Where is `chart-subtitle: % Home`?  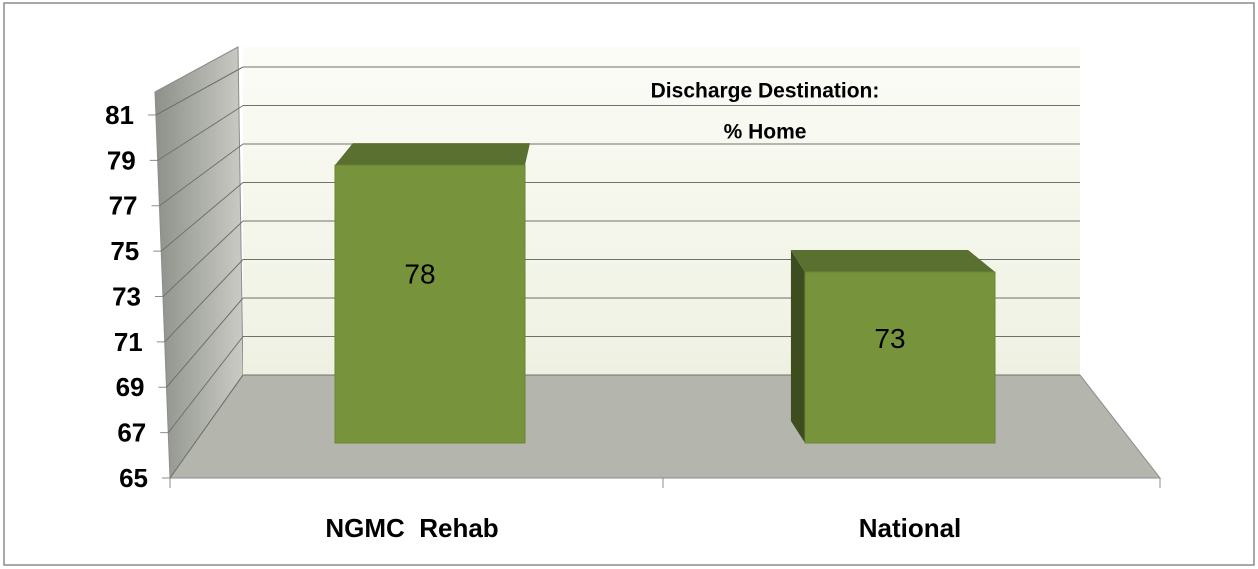
chart-subtitle: % Home is located at coordinates (765, 132).